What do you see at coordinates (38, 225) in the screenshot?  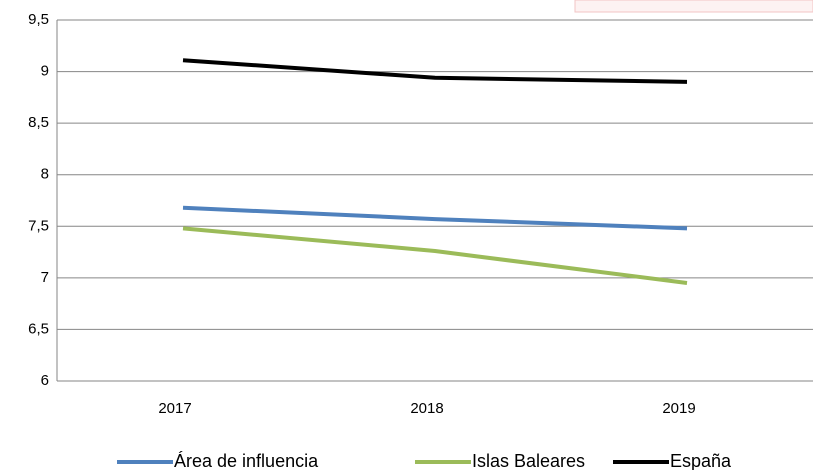 I see `y-tick-label: 7,5` at bounding box center [38, 225].